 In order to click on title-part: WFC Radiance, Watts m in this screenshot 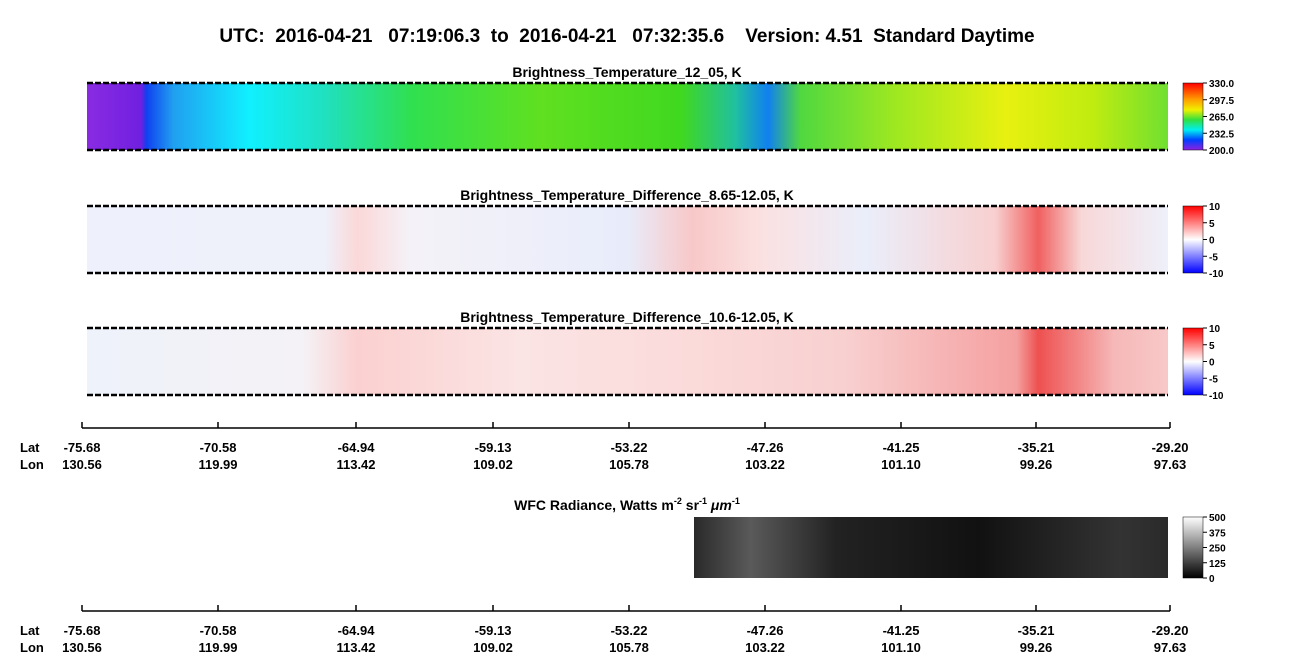, I will do `click(594, 505)`.